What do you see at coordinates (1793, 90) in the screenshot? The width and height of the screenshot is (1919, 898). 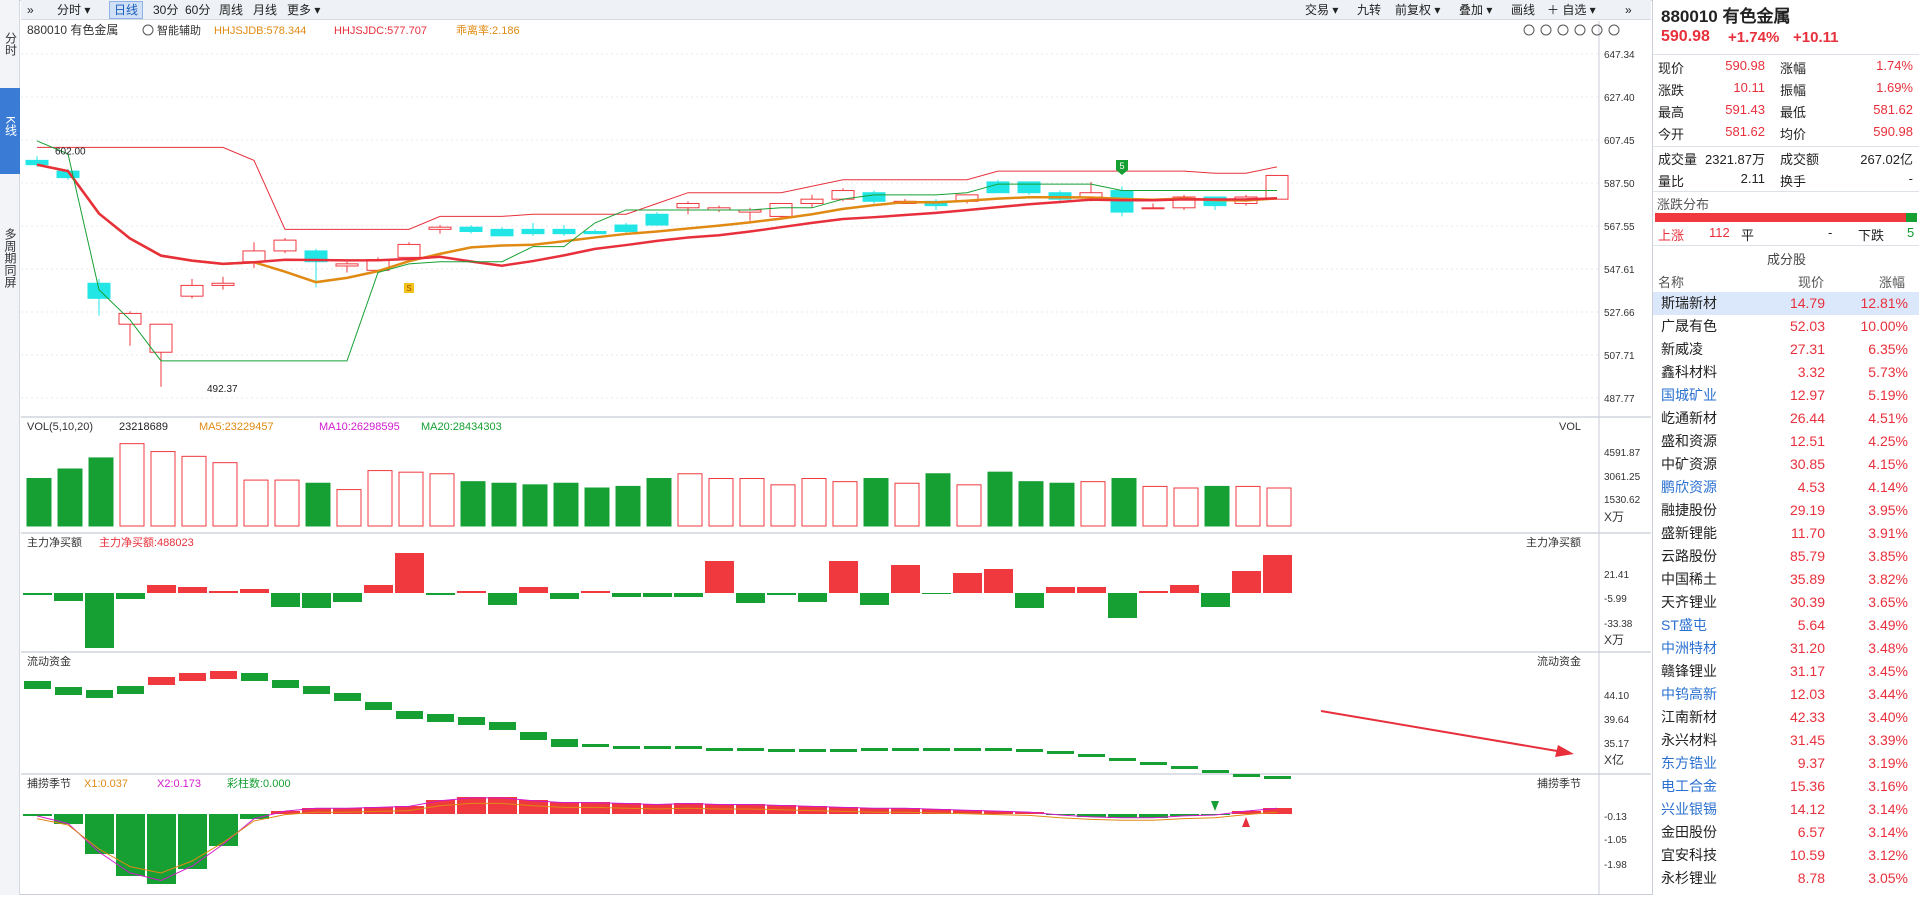 I see `quote-label: 振幅` at bounding box center [1793, 90].